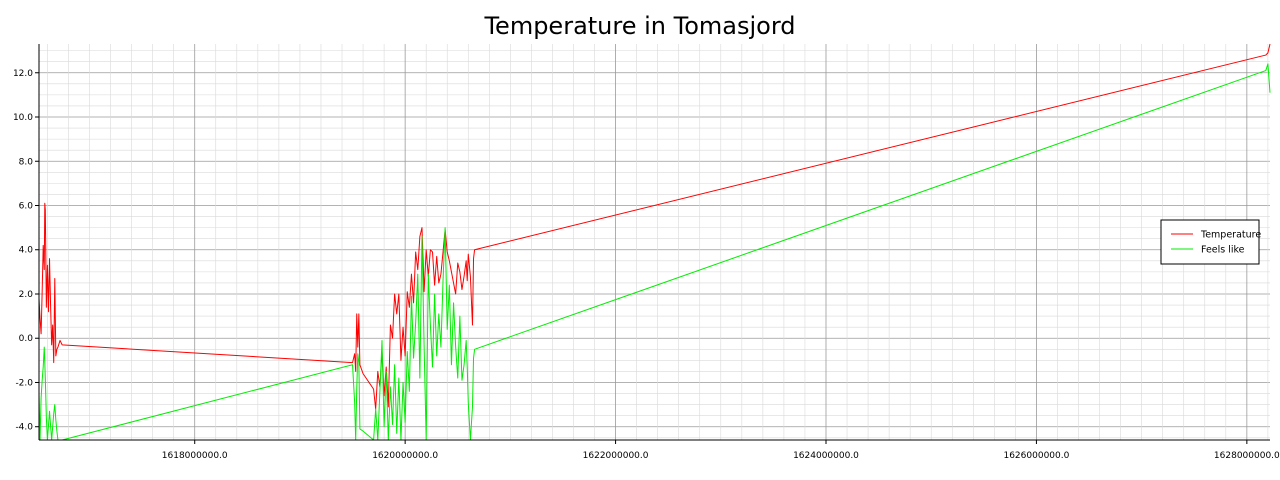 The height and width of the screenshot is (480, 1280). What do you see at coordinates (26, 162) in the screenshot?
I see `y-tick-label: 8.0` at bounding box center [26, 162].